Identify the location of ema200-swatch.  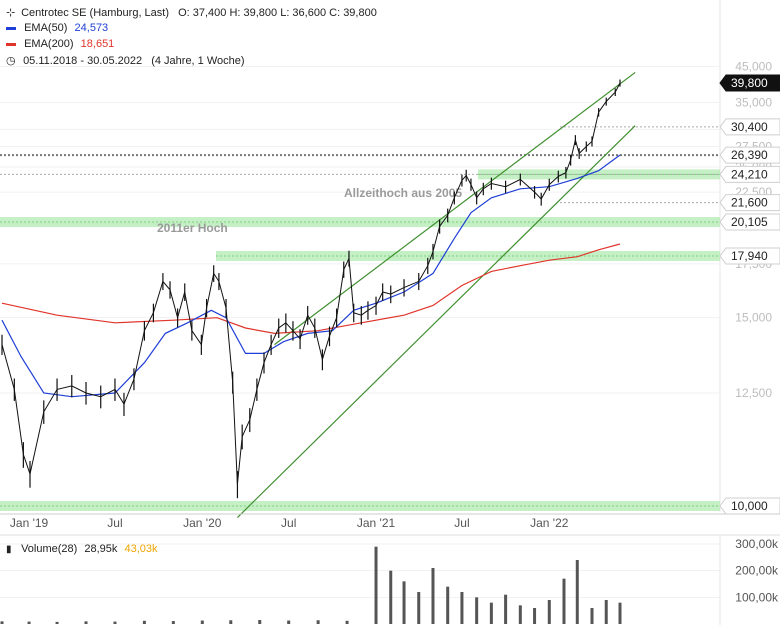
(11, 44).